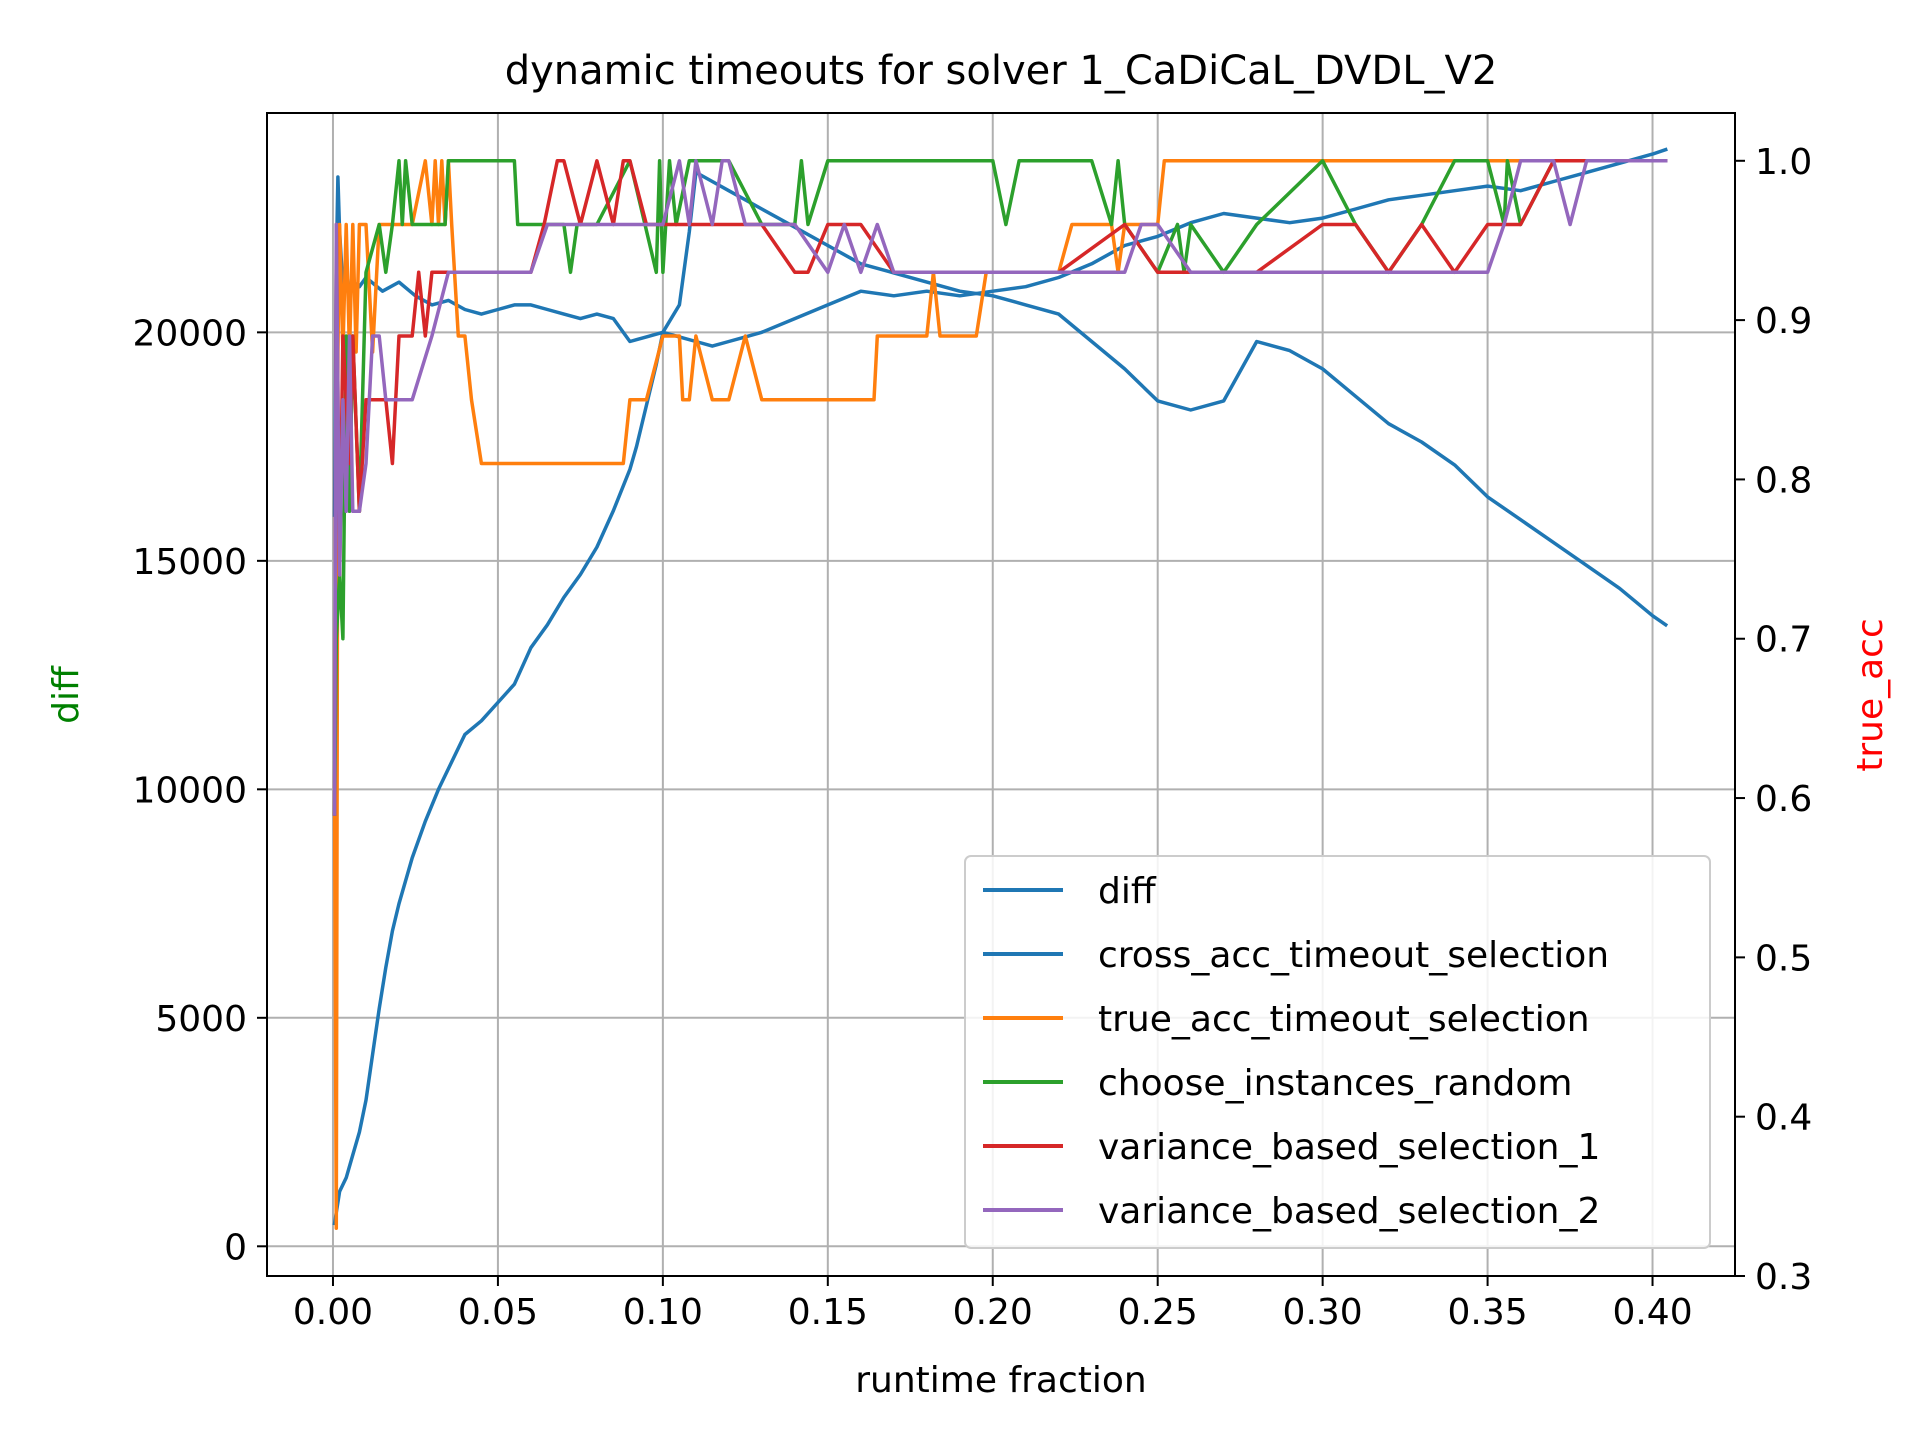 Image resolution: width=1920 pixels, height=1440 pixels. I want to click on legend-label: variance_based_selection_2, so click(1349, 1211).